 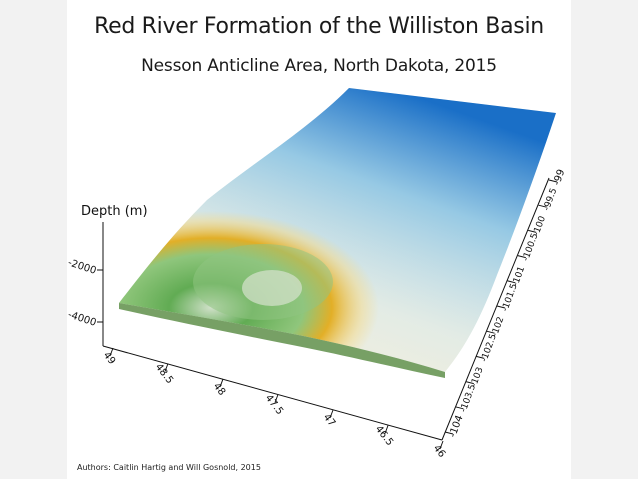 I want to click on anticline-crest, so click(x=272, y=288).